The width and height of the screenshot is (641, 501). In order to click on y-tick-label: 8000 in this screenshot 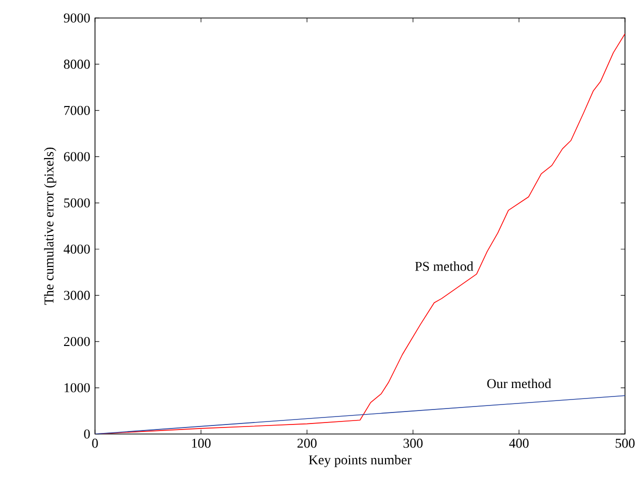, I will do `click(77, 64)`.